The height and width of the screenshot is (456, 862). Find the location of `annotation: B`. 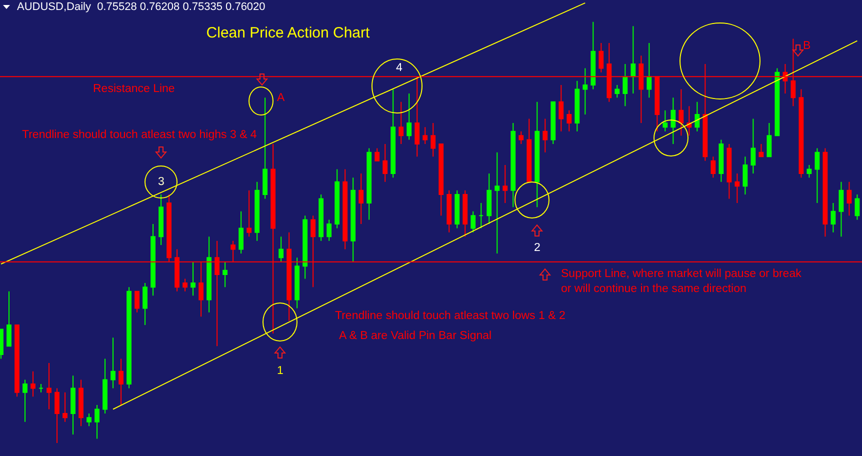

annotation: B is located at coordinates (807, 46).